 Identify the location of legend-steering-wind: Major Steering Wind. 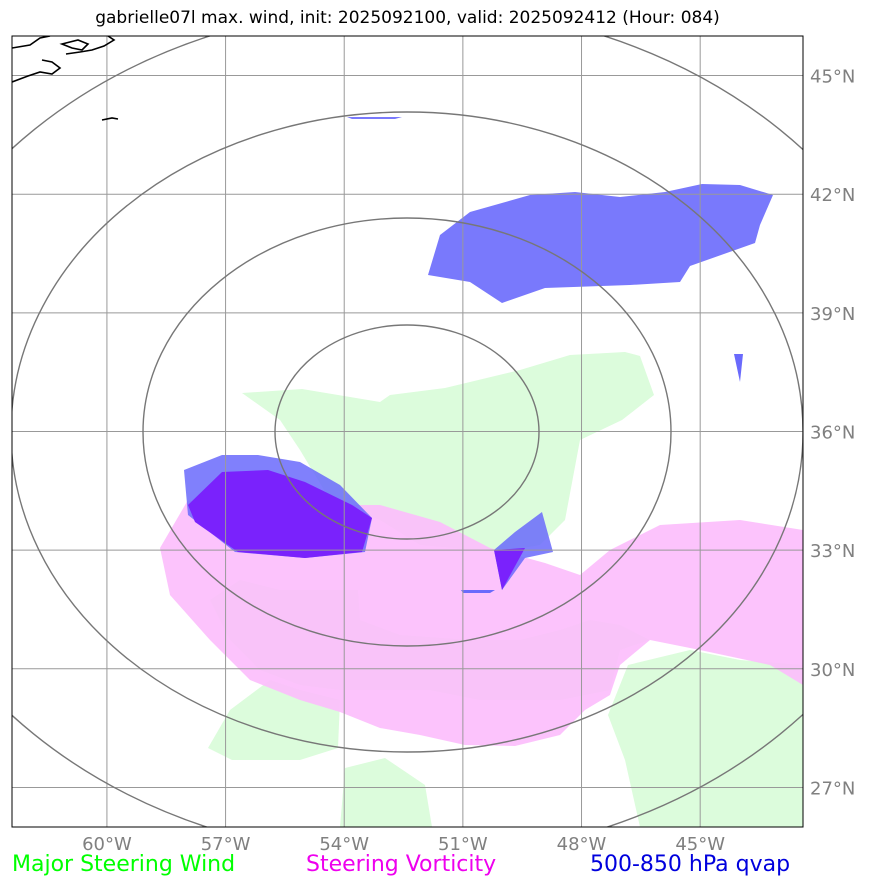
(124, 864).